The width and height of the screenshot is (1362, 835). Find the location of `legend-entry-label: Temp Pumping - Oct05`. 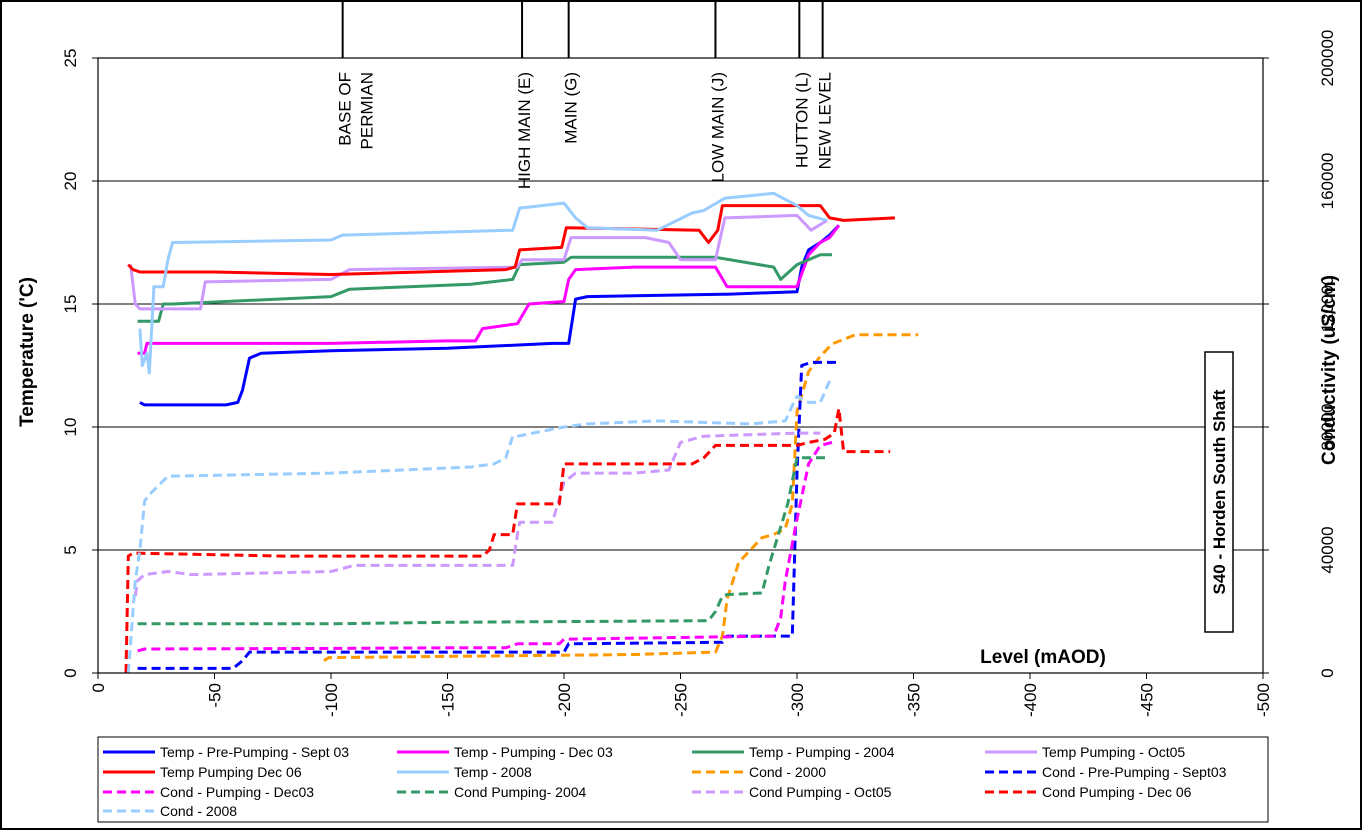

legend-entry-label: Temp Pumping - Oct05 is located at coordinates (1113, 752).